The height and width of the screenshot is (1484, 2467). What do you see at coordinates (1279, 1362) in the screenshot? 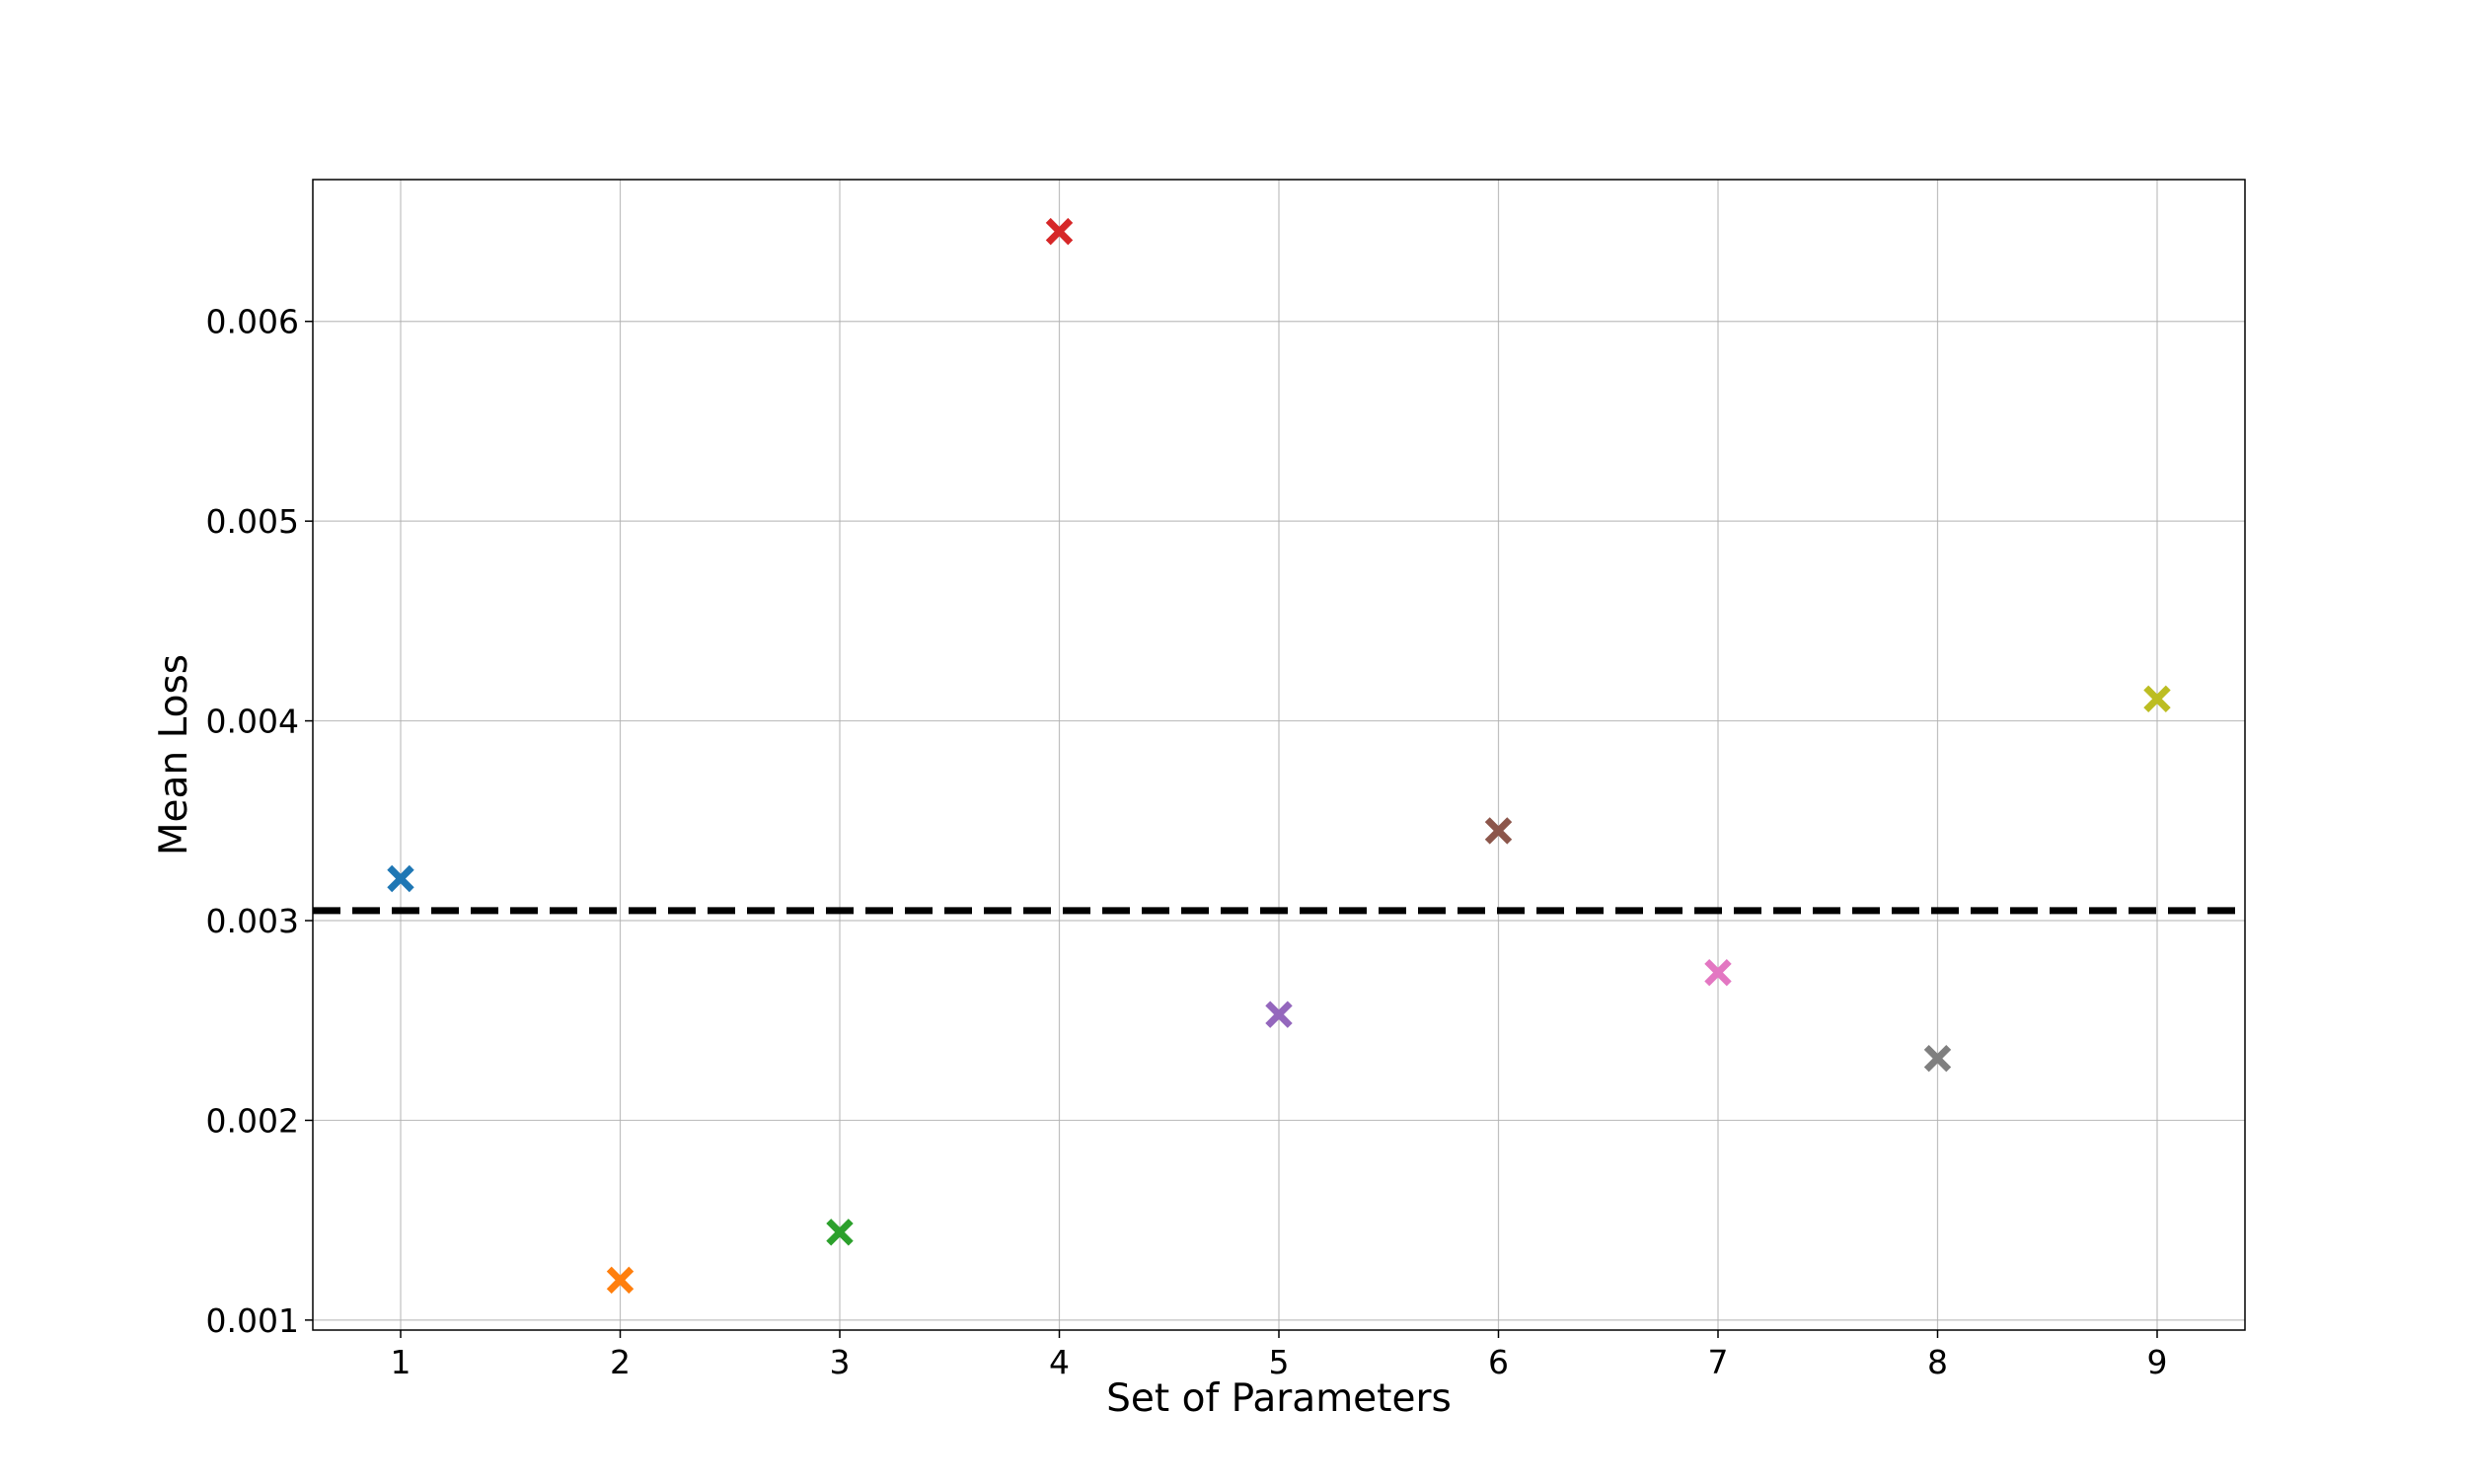
I see `x-tick-label: 5` at bounding box center [1279, 1362].